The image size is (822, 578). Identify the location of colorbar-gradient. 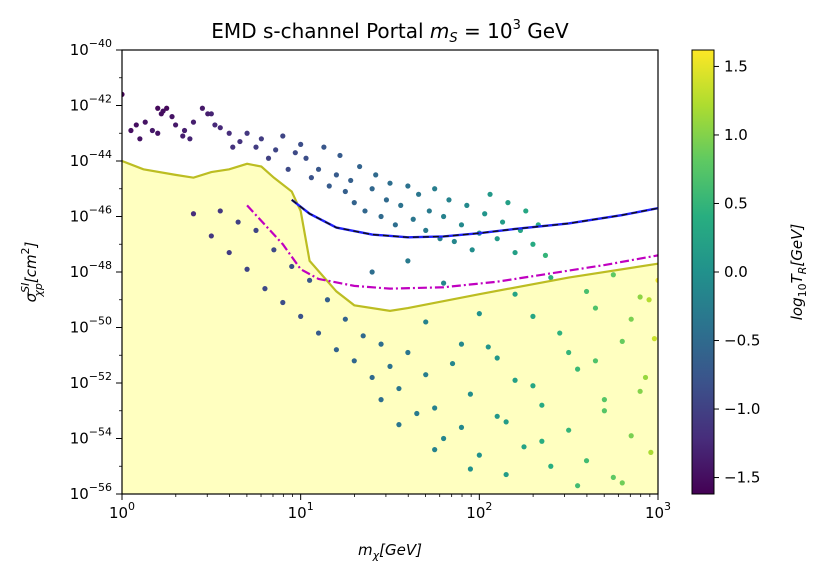
(703, 272).